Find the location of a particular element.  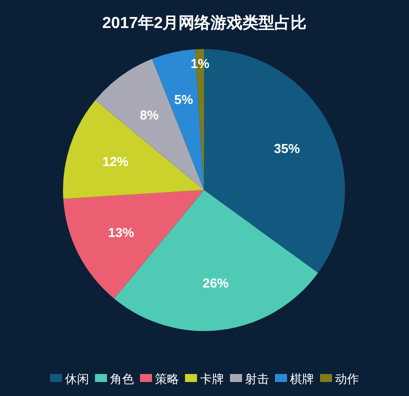

data-label: 26% is located at coordinates (216, 282).